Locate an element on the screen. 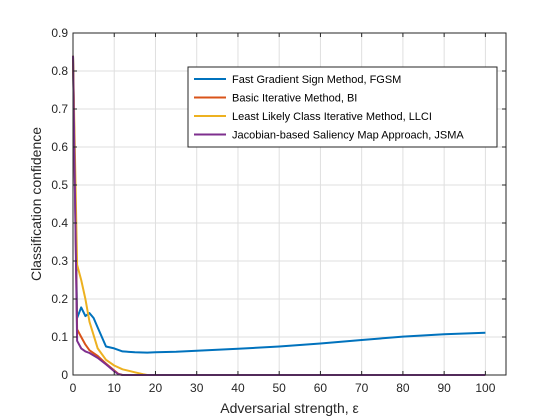 The image size is (560, 420). legend-entry-2: Basic Iterative Method, BI is located at coordinates (294, 99).